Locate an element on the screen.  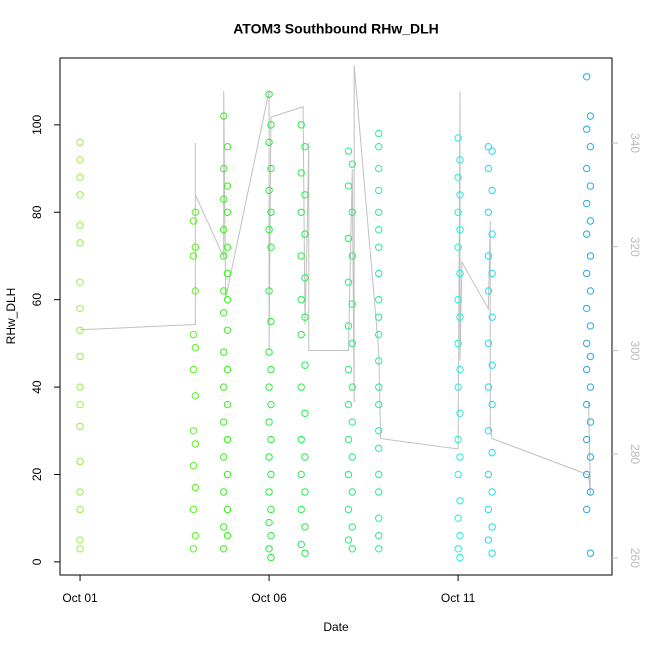
y-tick-label: 40 is located at coordinates (37, 387).